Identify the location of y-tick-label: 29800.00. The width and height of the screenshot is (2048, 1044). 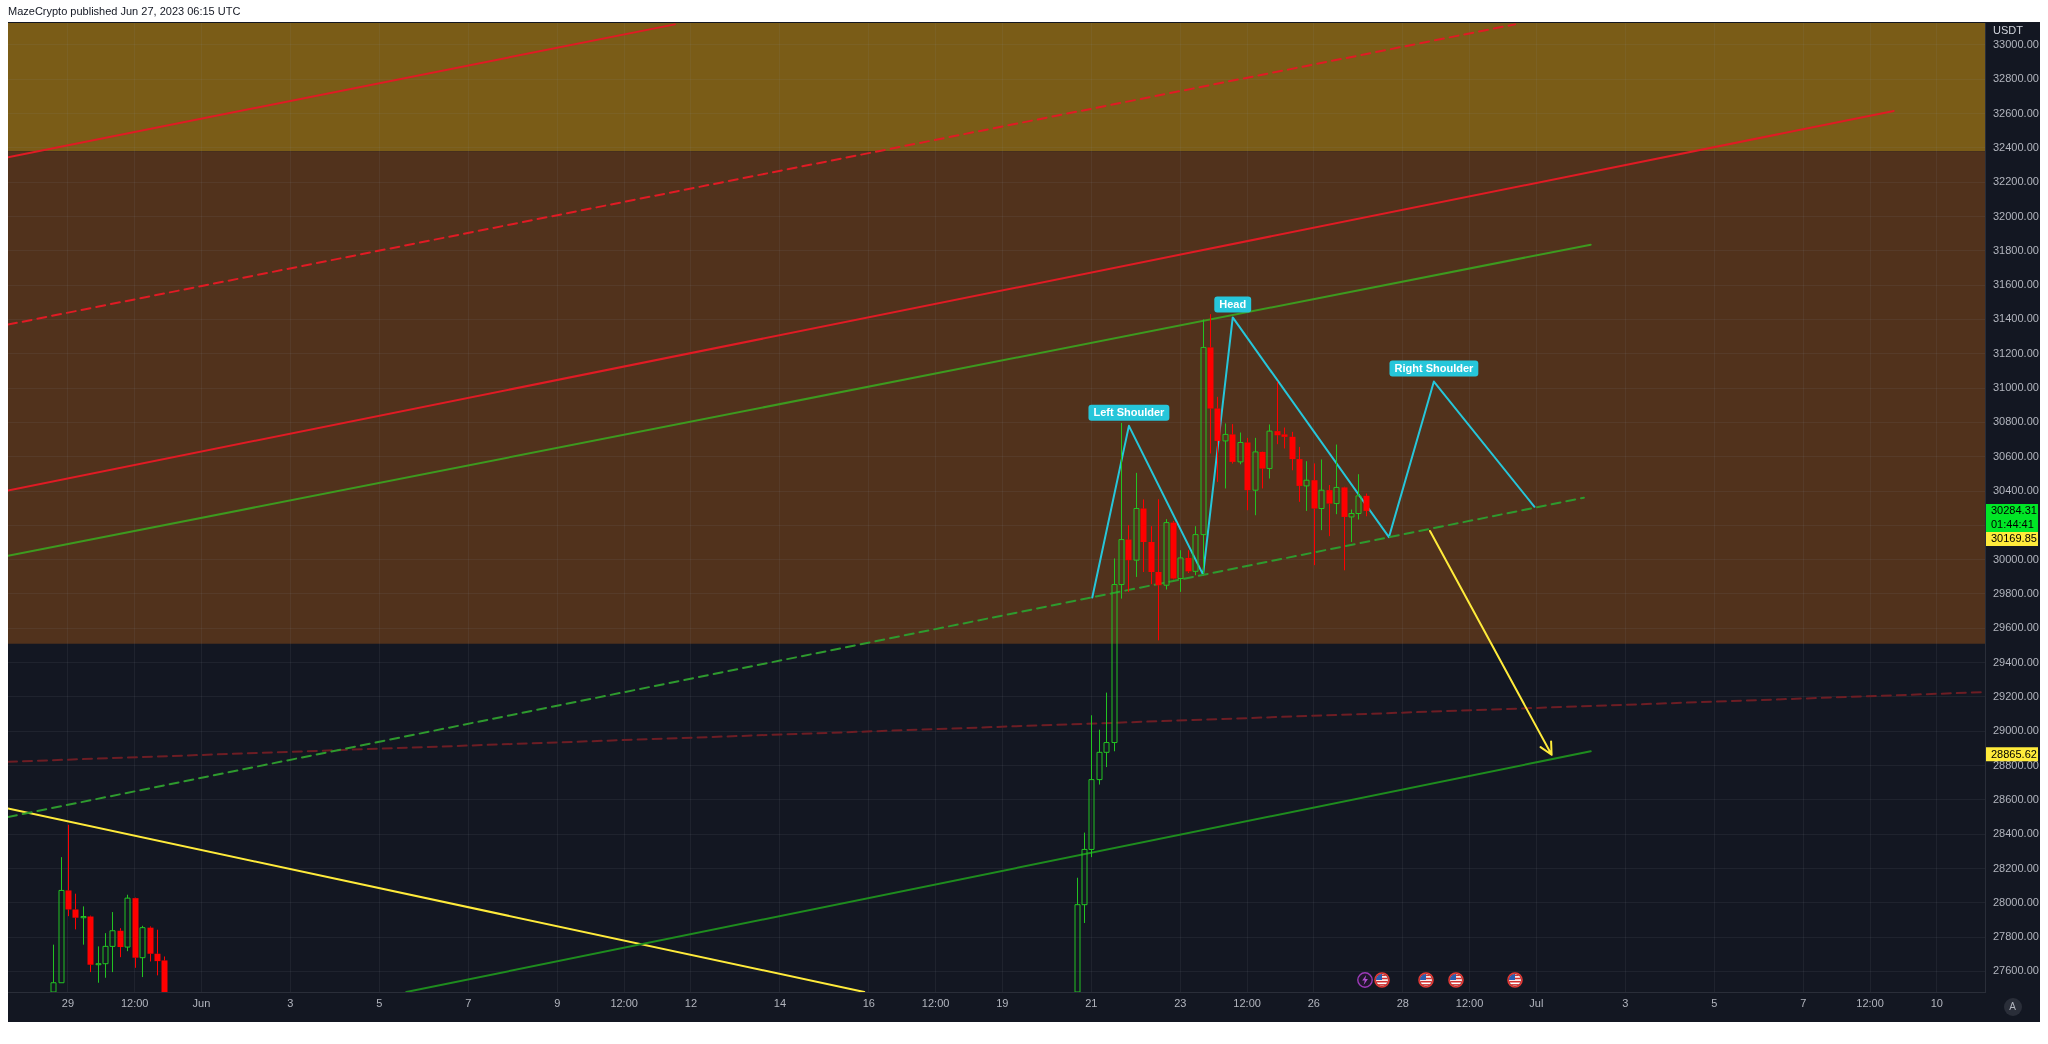
(2016, 593).